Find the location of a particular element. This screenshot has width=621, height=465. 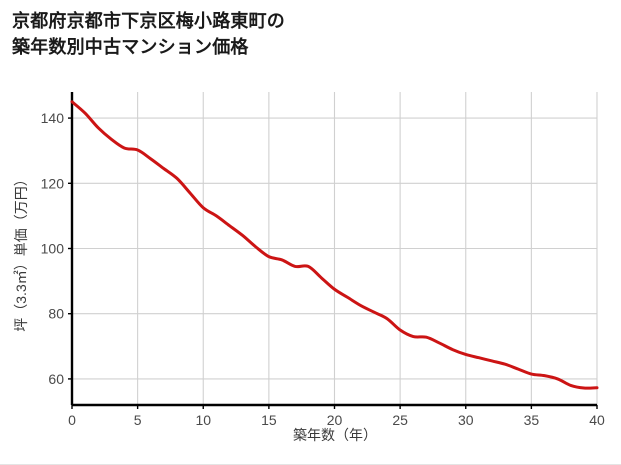

y-tick-label: 100 is located at coordinates (53, 249).